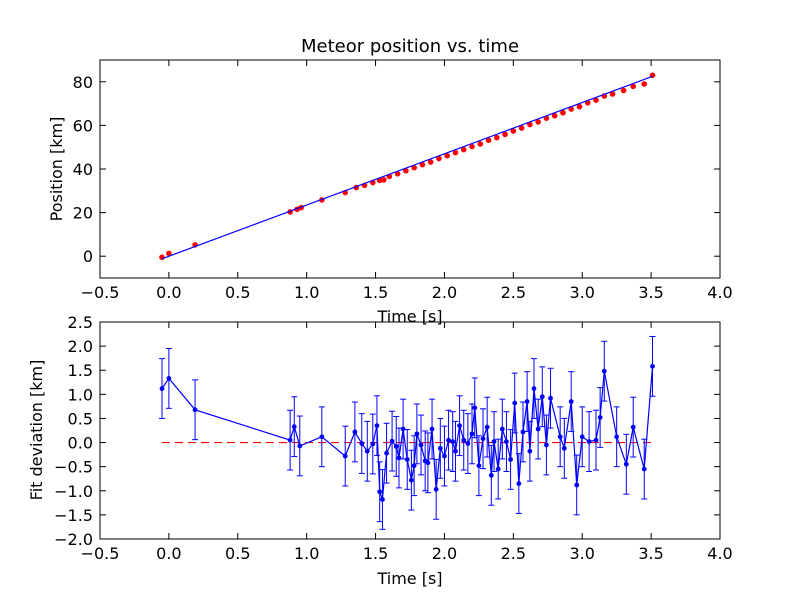 Image resolution: width=800 pixels, height=604 pixels. What do you see at coordinates (375, 553) in the screenshot?
I see `deviation-plot-x-tick-label: 1.5` at bounding box center [375, 553].